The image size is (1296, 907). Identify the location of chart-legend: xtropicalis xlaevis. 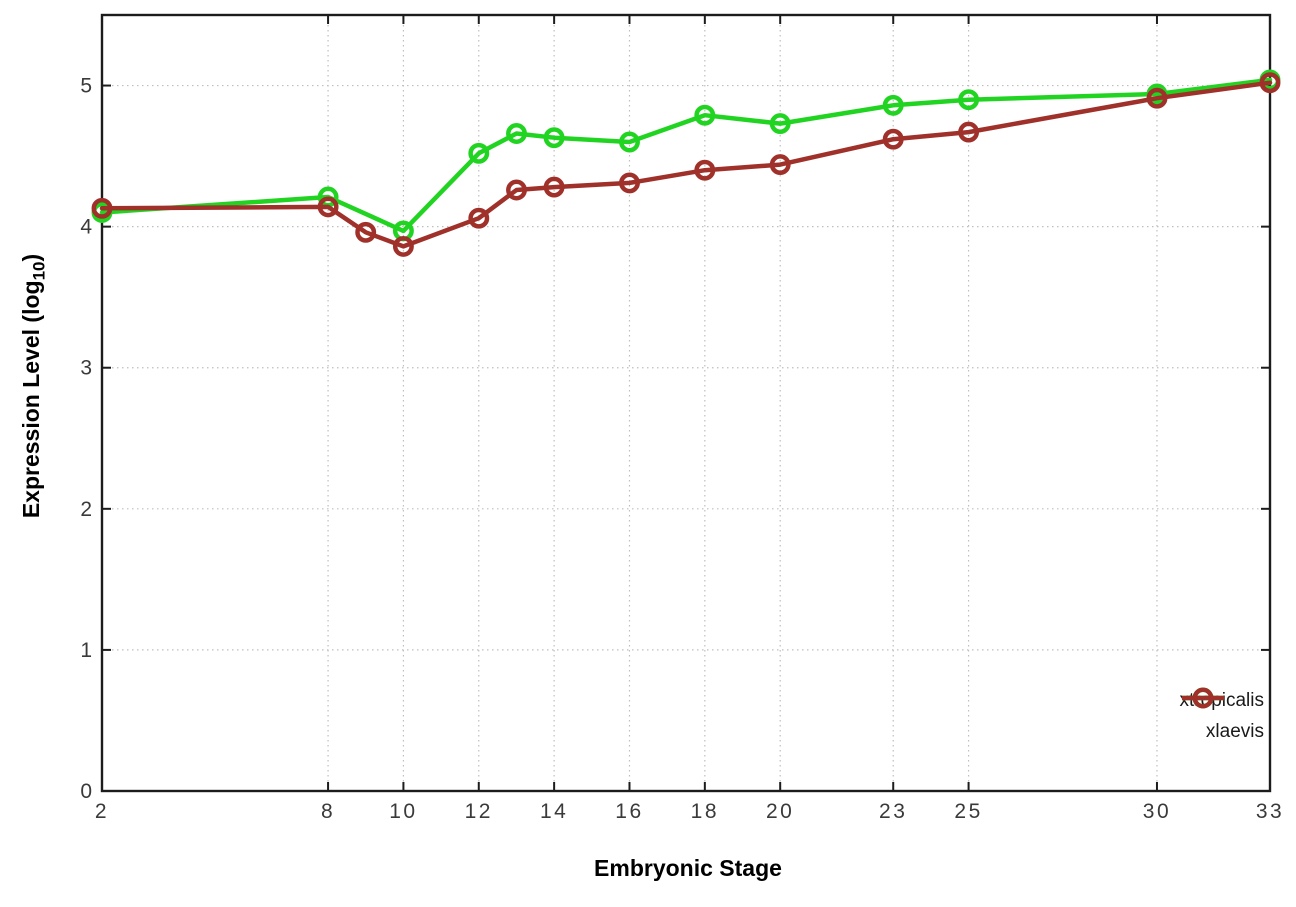
(1222, 716).